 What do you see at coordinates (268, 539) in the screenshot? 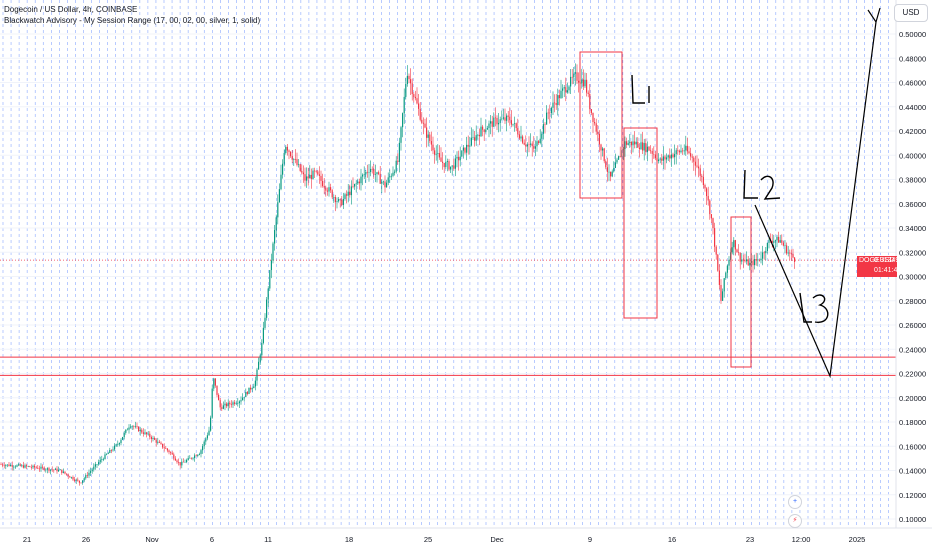
I see `time-tick-label: 11` at bounding box center [268, 539].